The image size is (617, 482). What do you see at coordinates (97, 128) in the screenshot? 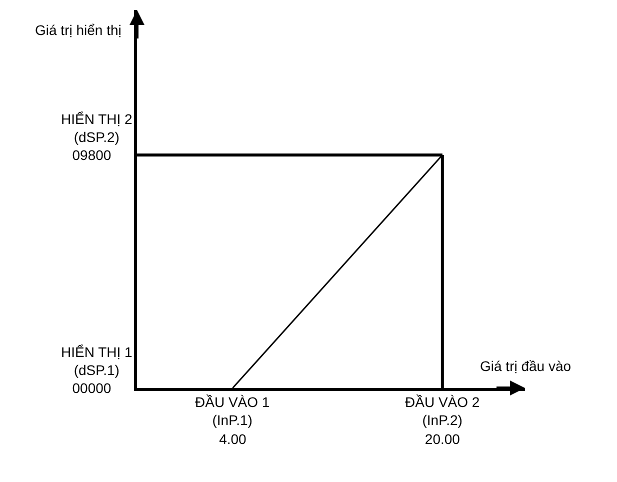
I see `text: HIỂN THỊ 2 (dSP.2)` at bounding box center [97, 128].